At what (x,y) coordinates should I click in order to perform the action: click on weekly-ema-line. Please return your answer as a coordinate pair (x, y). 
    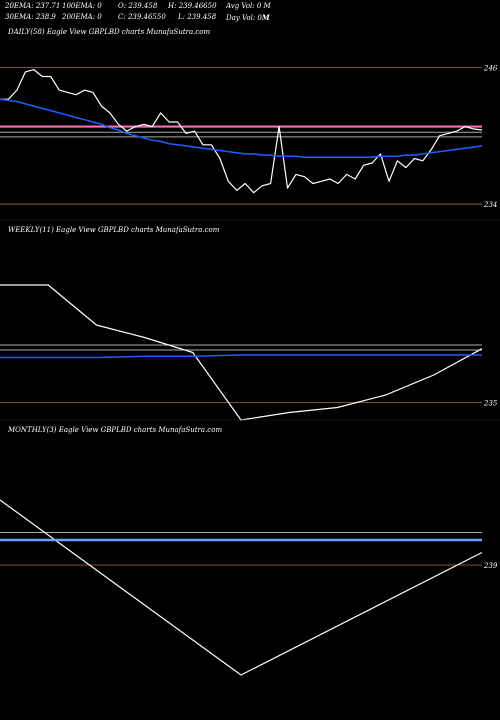
    Looking at the image, I should click on (241, 356).